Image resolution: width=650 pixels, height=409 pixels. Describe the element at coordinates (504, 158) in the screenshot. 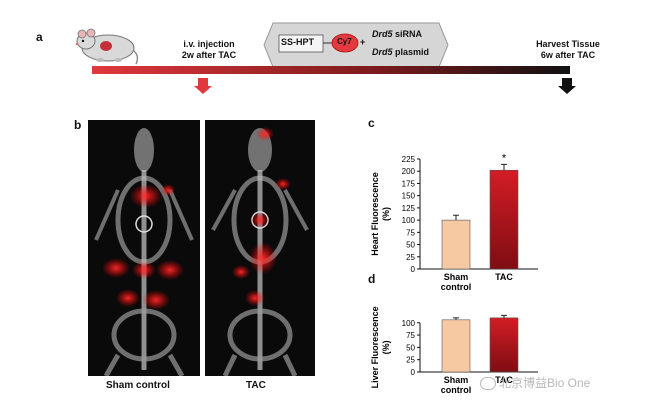

I see `heart-significance-marker: *` at that location.